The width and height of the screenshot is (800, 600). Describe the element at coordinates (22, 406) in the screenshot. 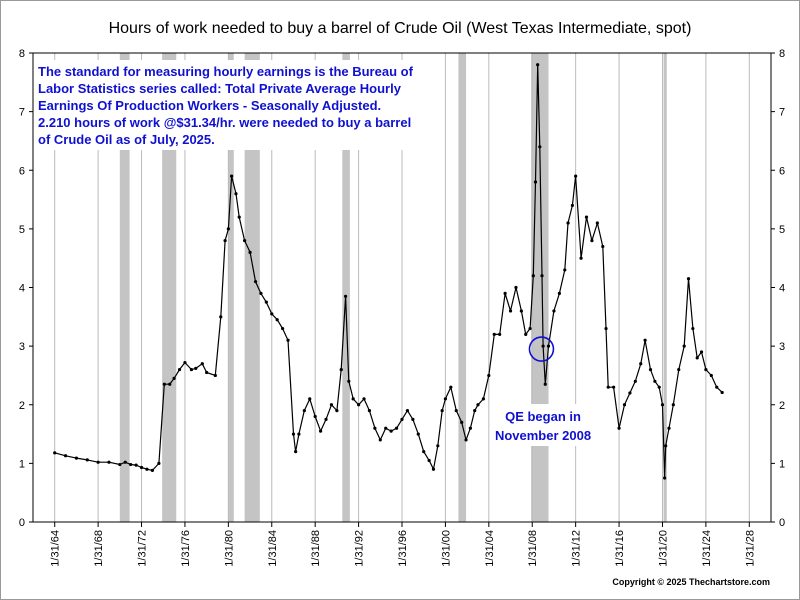

I see `y-tick-label-left: 2` at that location.